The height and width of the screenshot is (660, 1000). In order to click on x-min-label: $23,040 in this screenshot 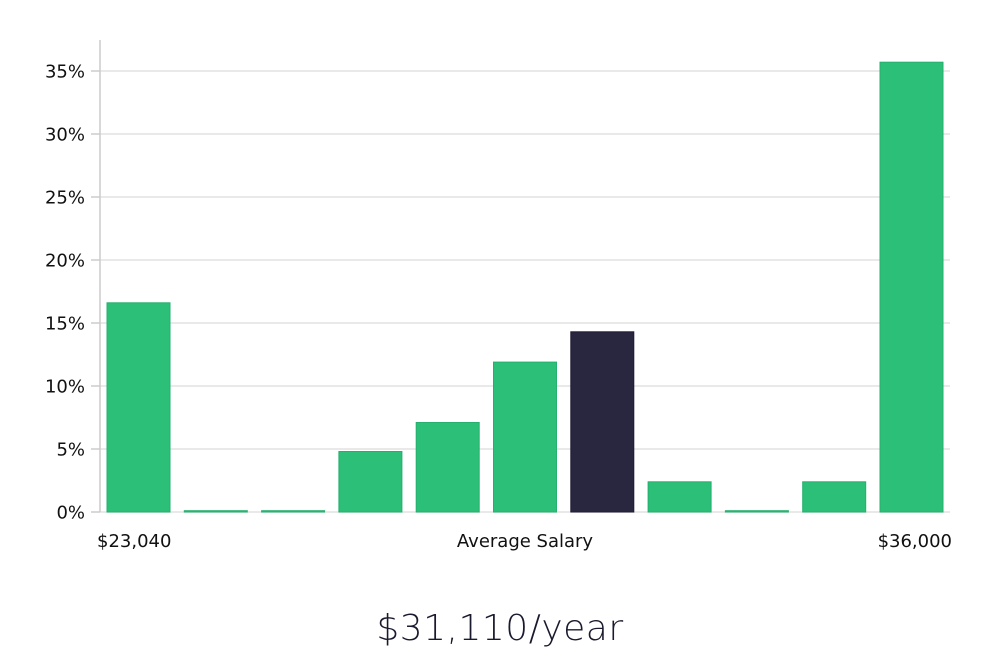, I will do `click(134, 541)`.